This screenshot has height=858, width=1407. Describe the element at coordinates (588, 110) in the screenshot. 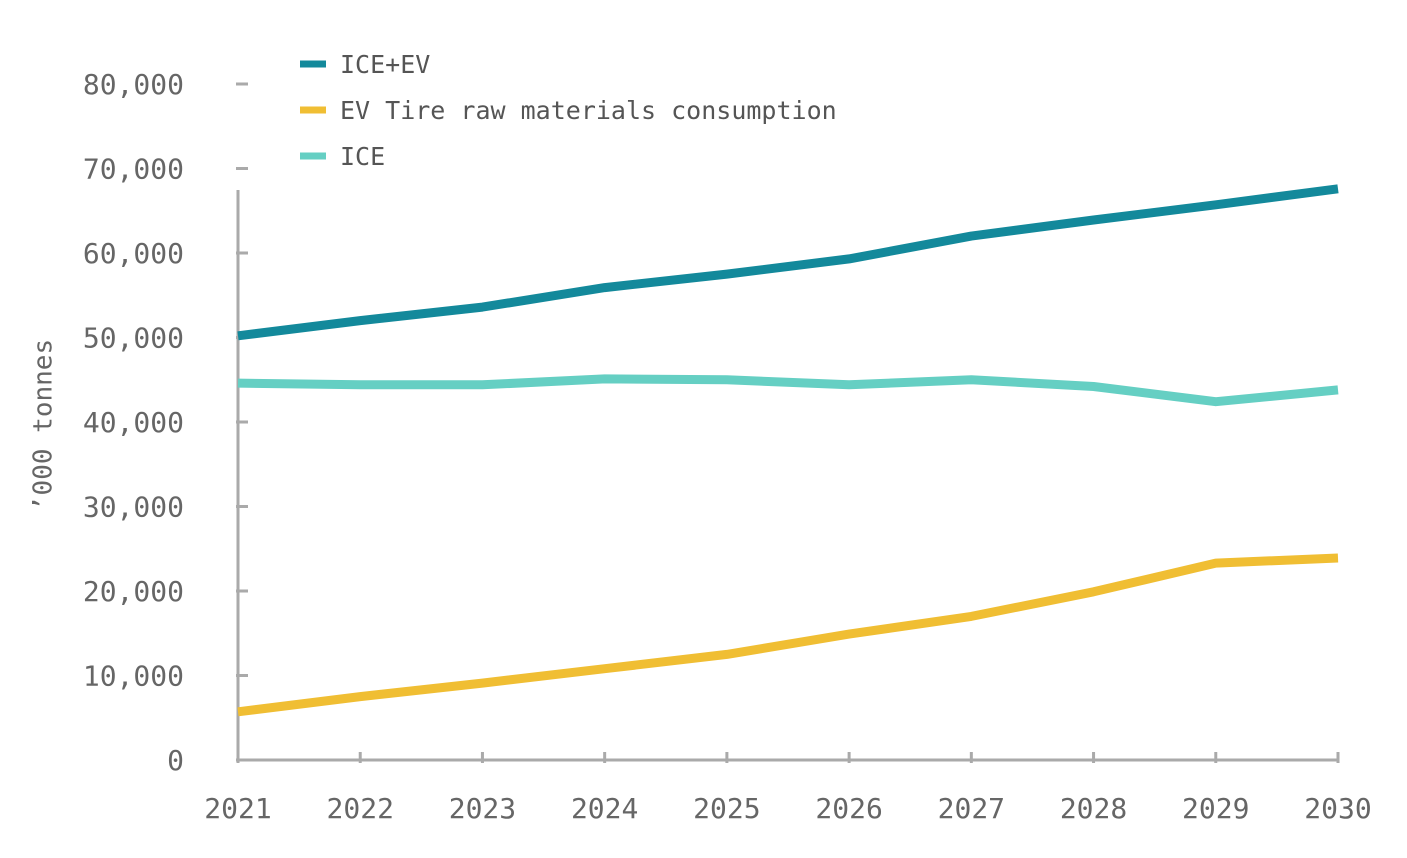

I see `legend-label: EV Tire raw materials consumption` at that location.